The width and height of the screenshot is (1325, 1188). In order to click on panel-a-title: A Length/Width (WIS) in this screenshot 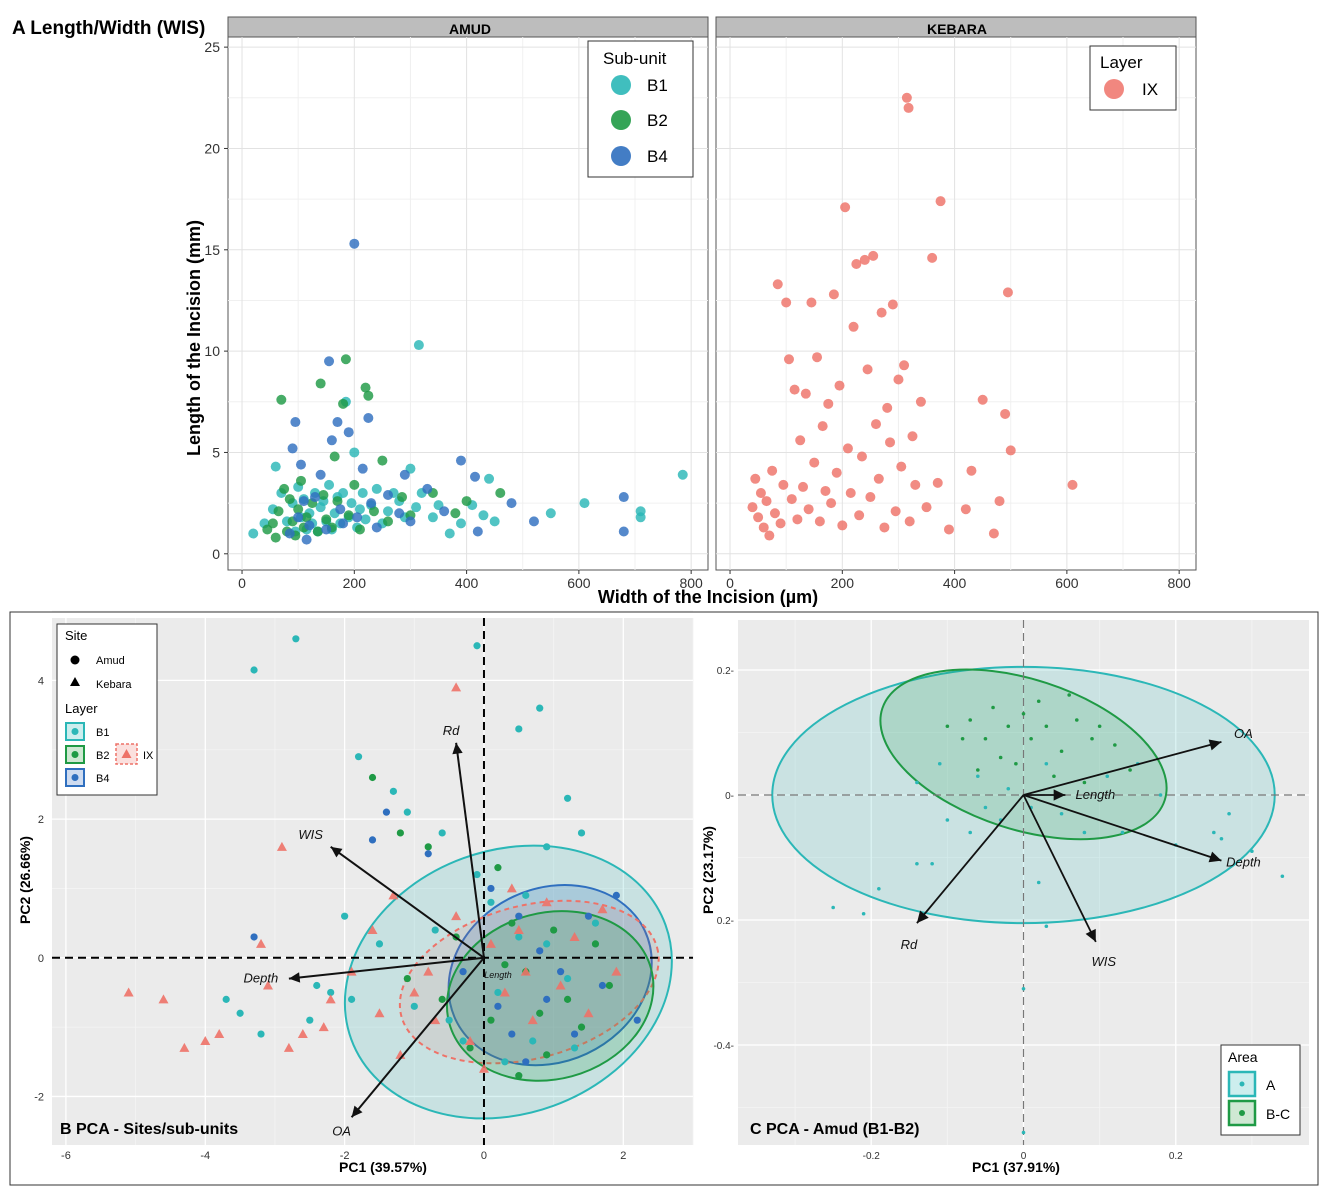, I will do `click(108, 28)`.